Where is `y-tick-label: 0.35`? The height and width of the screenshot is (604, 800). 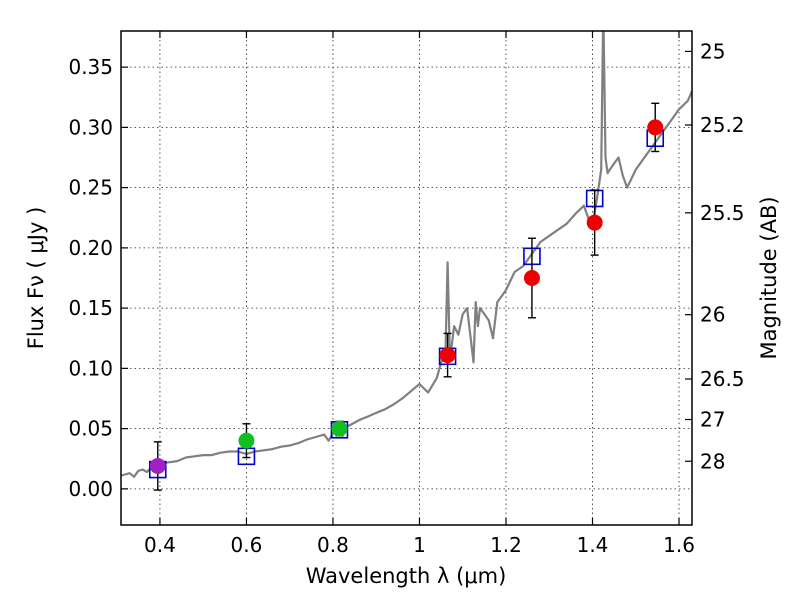 y-tick-label: 0.35 is located at coordinates (90, 67).